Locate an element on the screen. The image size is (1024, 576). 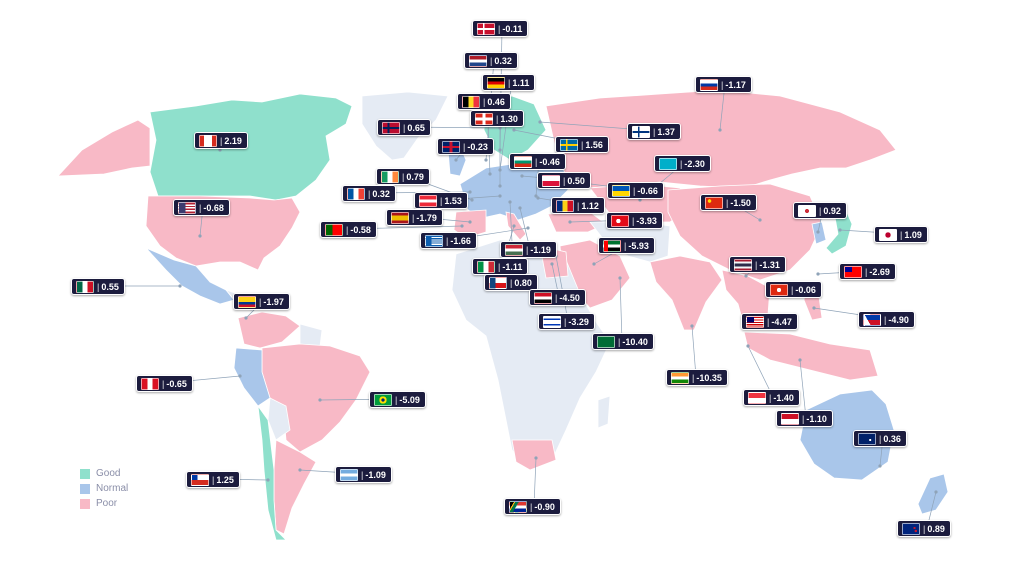
badge-value: -2.69 is located at coordinates (879, 271).